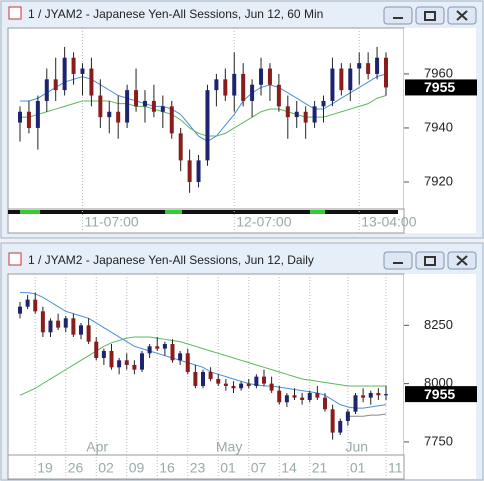 This screenshot has height=481, width=484. Describe the element at coordinates (206, 467) in the screenshot. I see `time-axis` at that location.